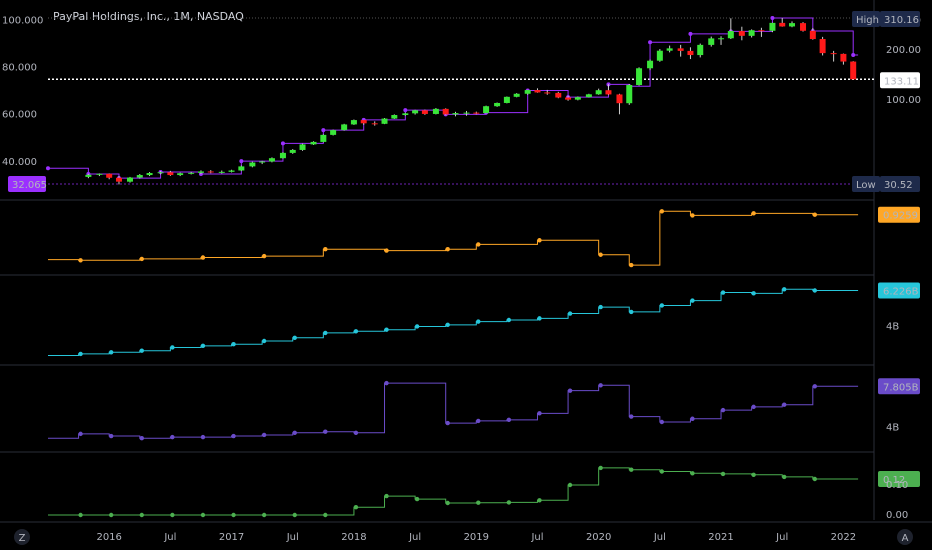  Describe the element at coordinates (22, 20) in the screenshot. I see `left-axis-tick: 100.000` at that location.